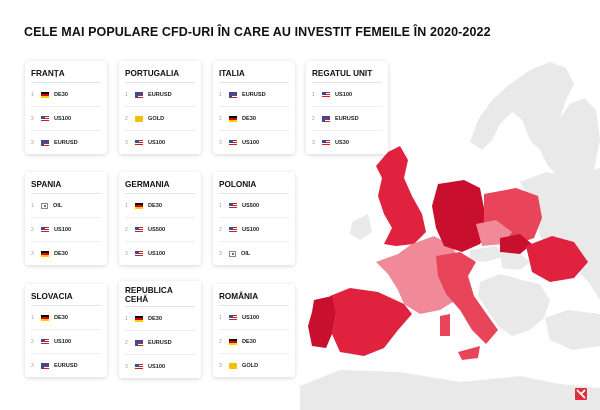 This screenshot has width=600, height=410. What do you see at coordinates (371, 322) in the screenshot?
I see `map-country-spain` at bounding box center [371, 322].